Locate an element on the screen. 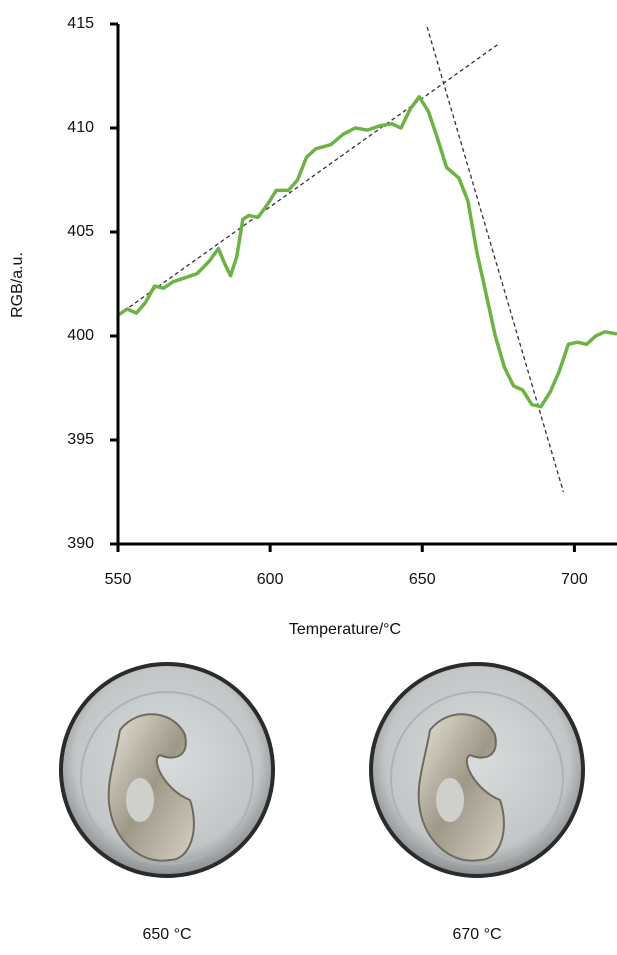 The height and width of the screenshot is (955, 617). photo-left is located at coordinates (167, 770).